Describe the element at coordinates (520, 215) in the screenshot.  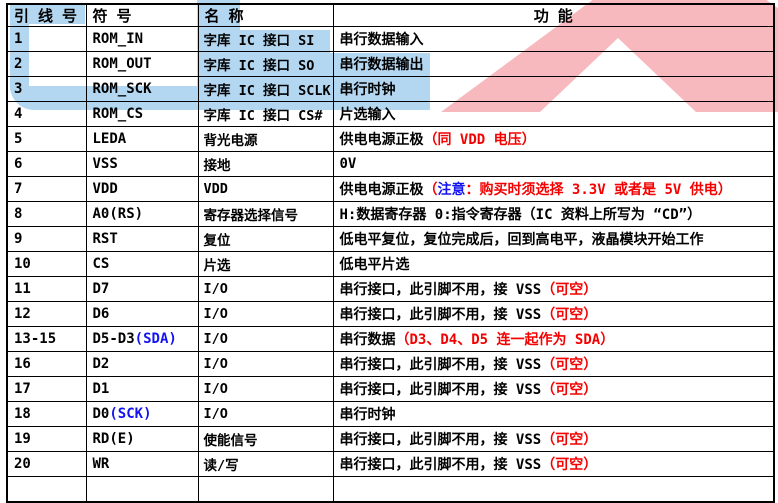
I see `text-run: H:数据寄存器 0:指令寄存器（IC 资料上所写为 “CD”）` at that location.